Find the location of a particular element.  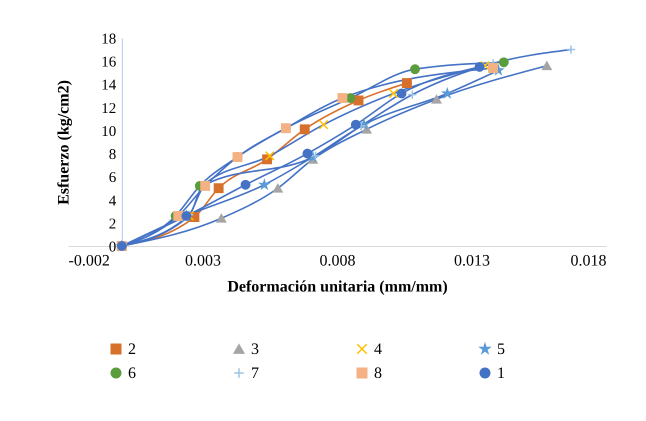

legend-label: 6 is located at coordinates (132, 373).